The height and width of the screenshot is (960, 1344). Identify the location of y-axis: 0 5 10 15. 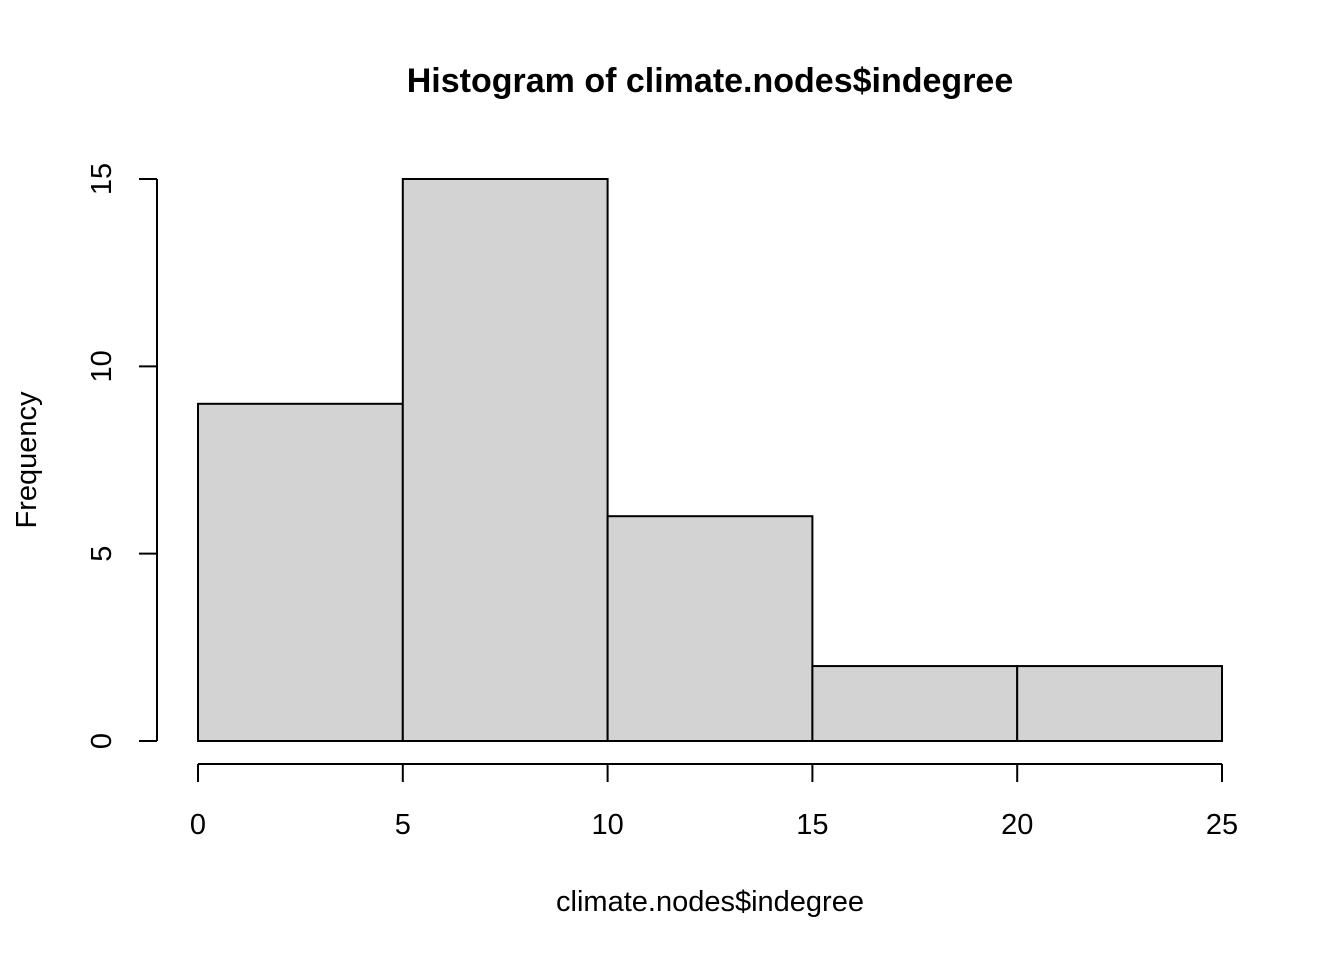
(122, 456).